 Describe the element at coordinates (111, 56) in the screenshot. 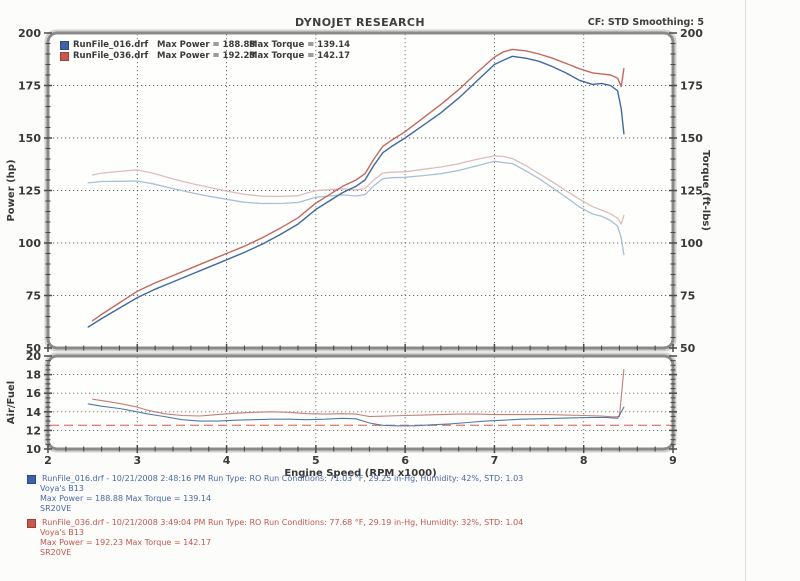

I see `legend-file-label: RunFile_036.drf` at that location.